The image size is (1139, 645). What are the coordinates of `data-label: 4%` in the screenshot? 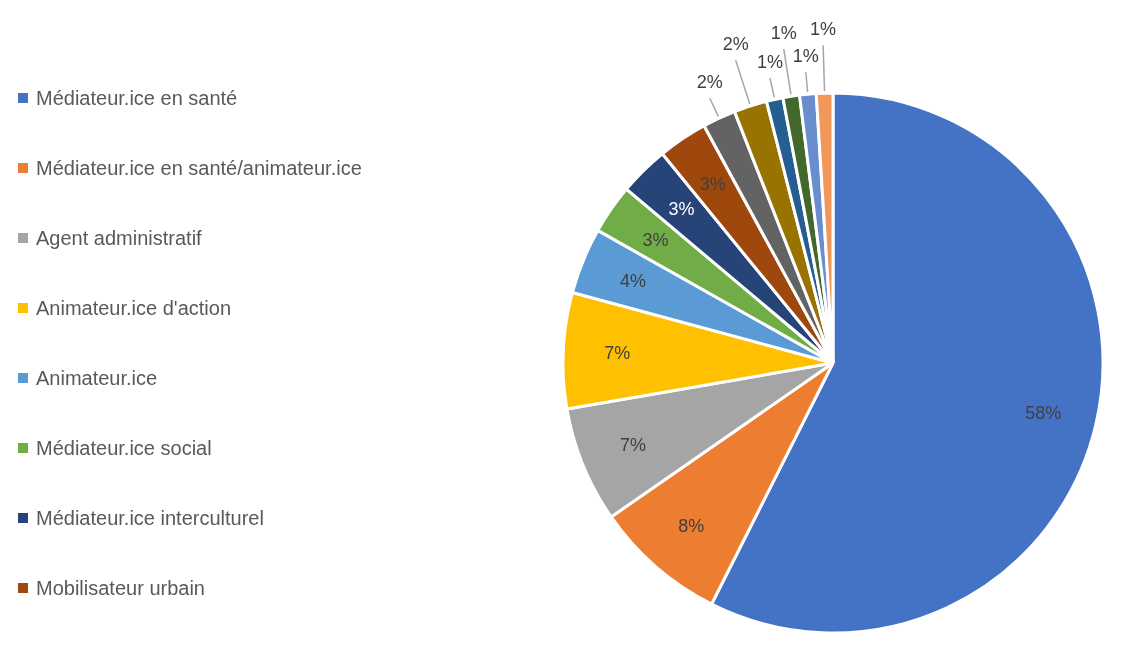 It's located at (633, 281).